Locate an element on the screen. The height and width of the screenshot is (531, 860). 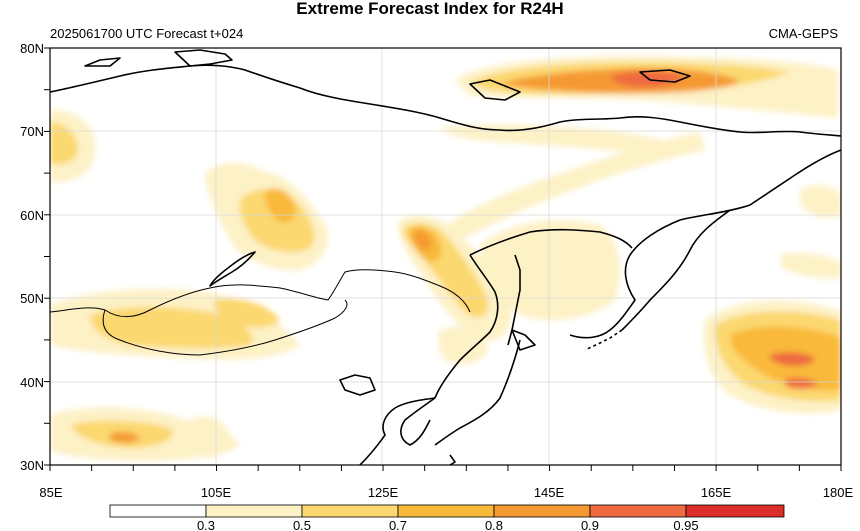
taiwan is located at coordinates (452, 459).